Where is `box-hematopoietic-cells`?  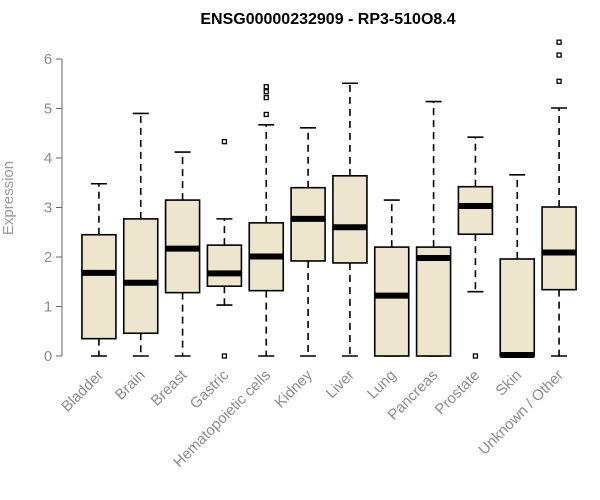 box-hematopoietic-cells is located at coordinates (266, 220).